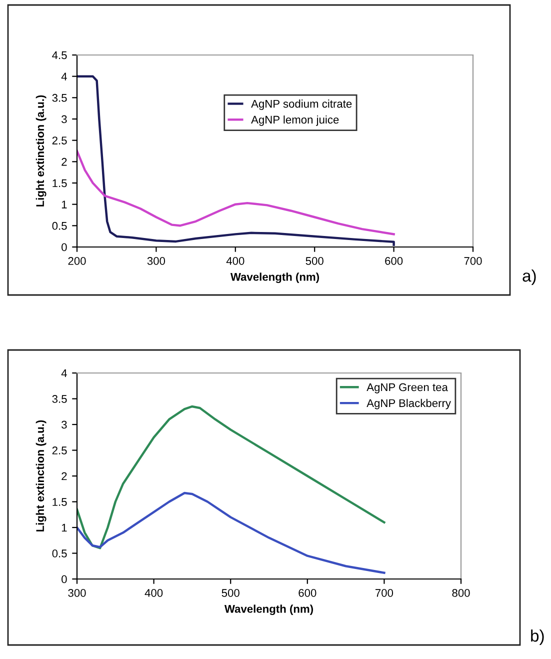  I want to click on legend-label: AgNP sodium citrate, so click(301, 105).